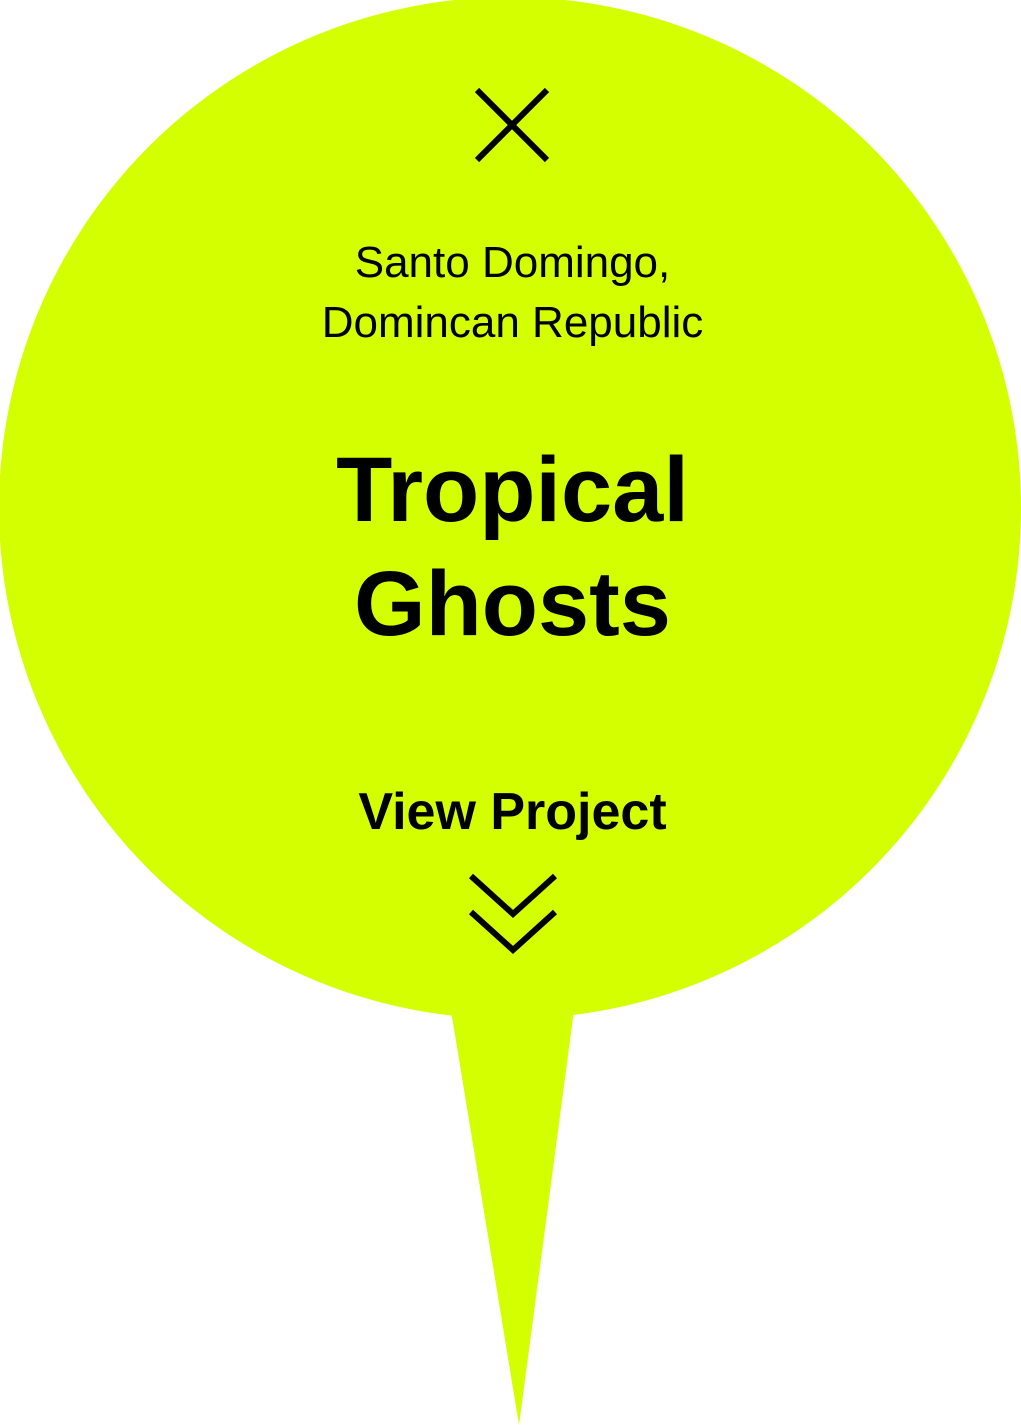 The height and width of the screenshot is (1425, 1021). I want to click on project-title-line-2: Ghosts, so click(512, 604).